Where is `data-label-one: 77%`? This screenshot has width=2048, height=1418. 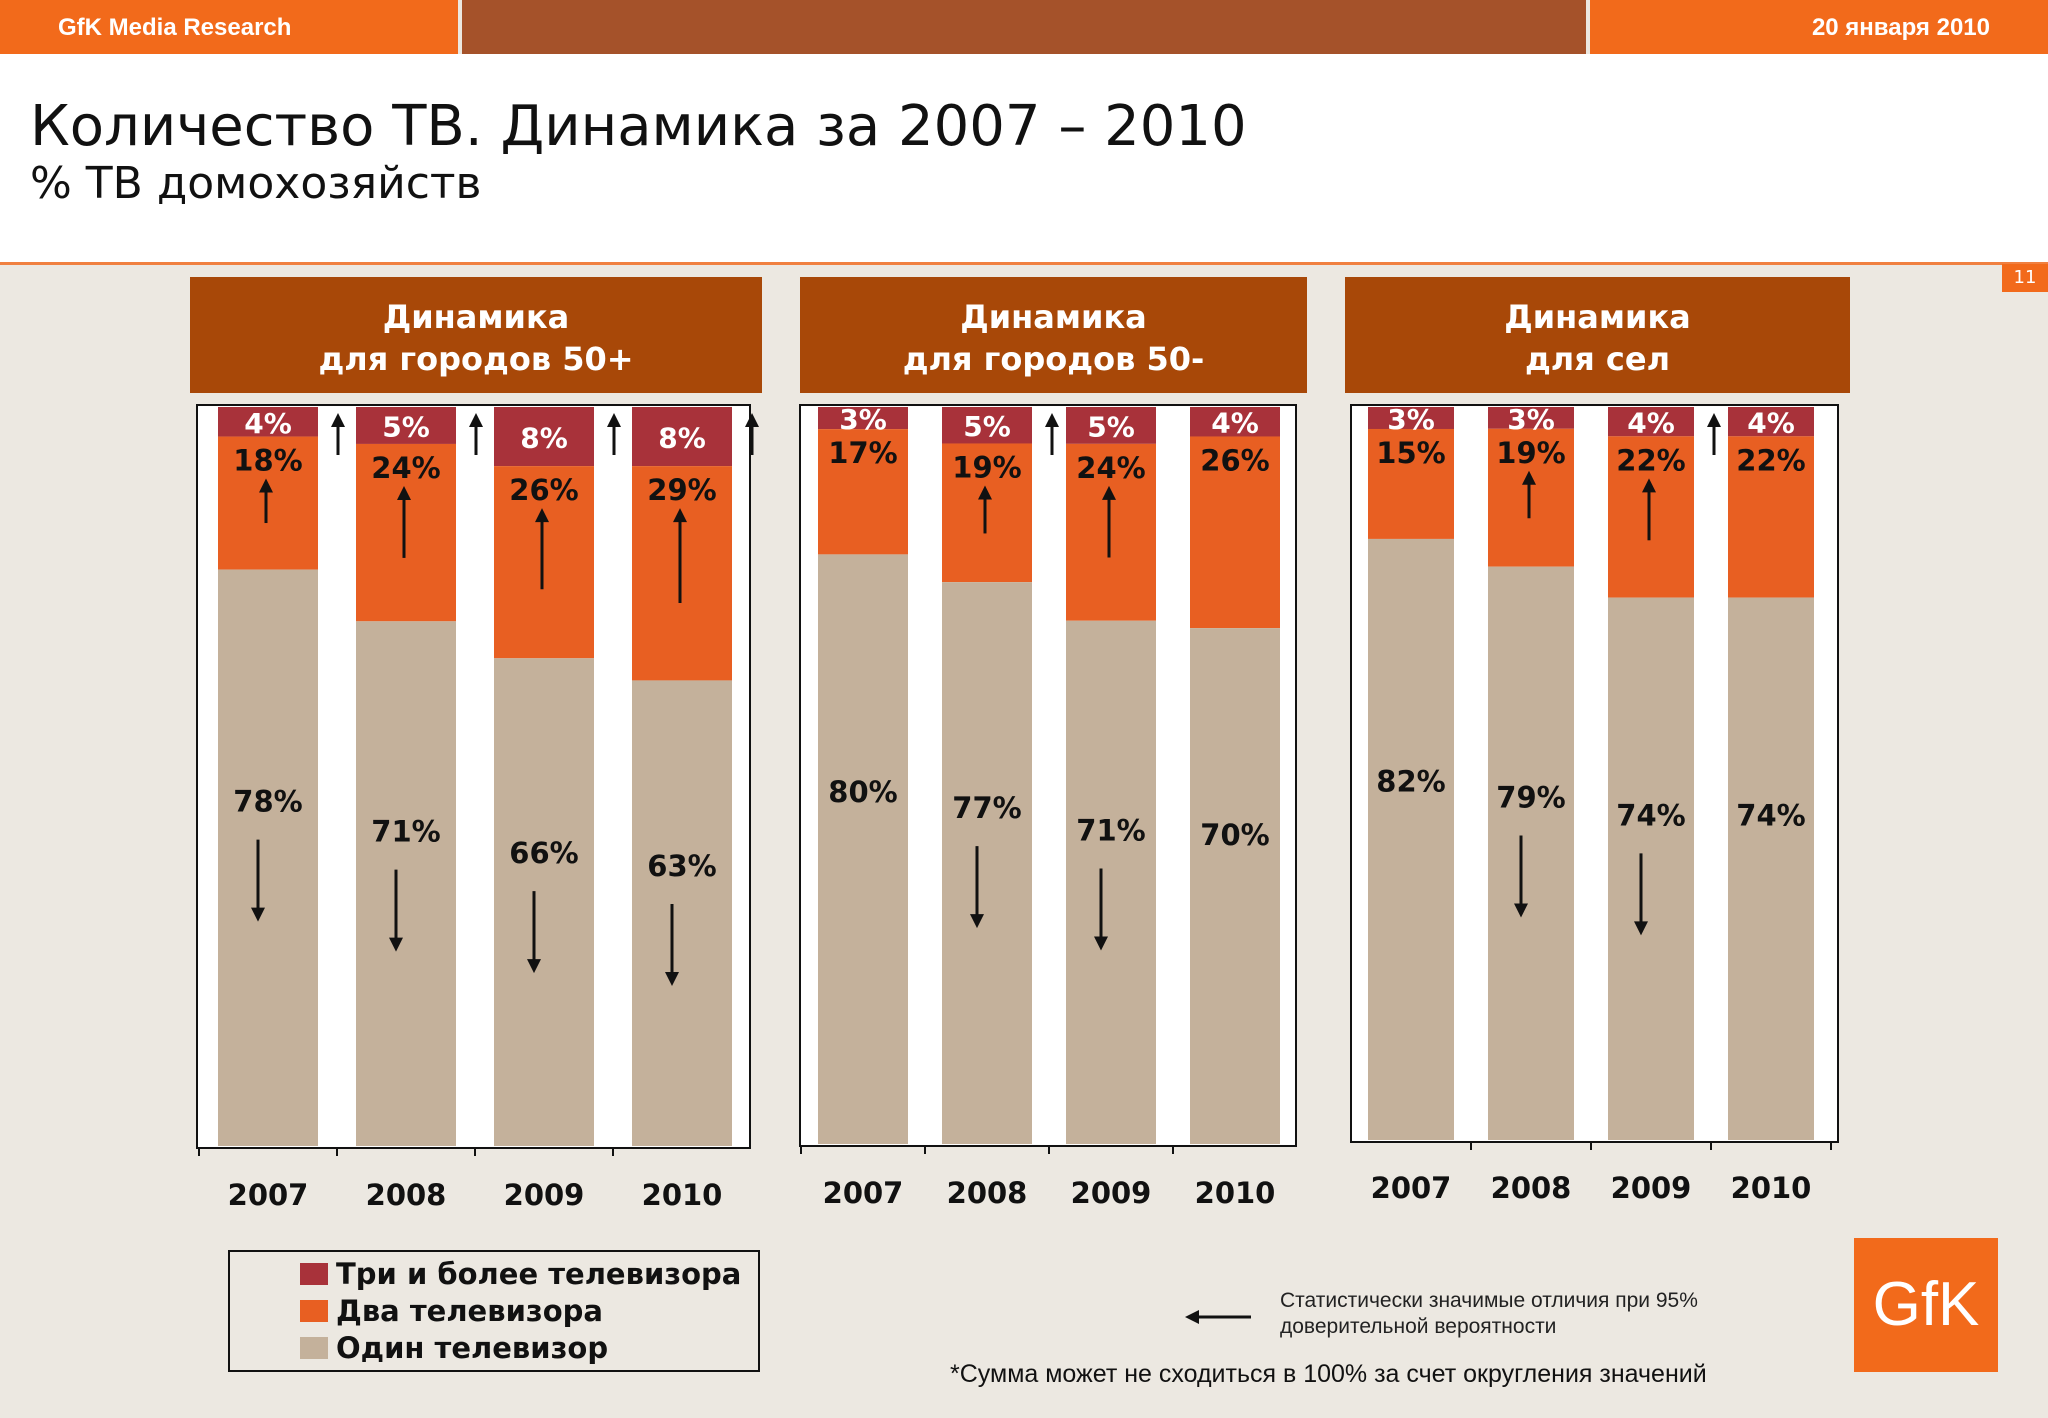
data-label-one: 77% is located at coordinates (986, 808).